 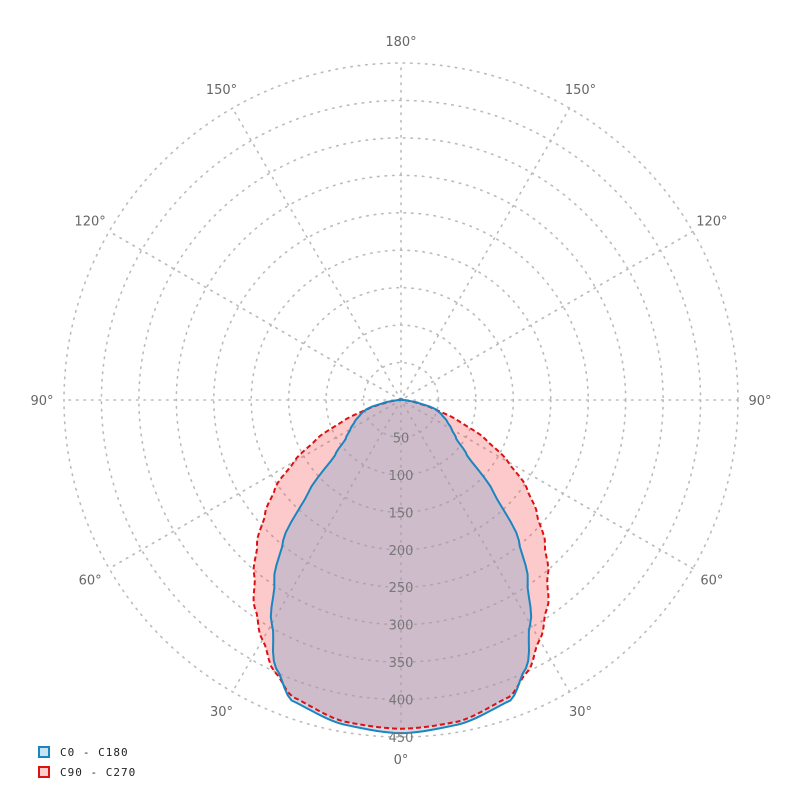 I want to click on legend-item-c0-c180: C0 - C180, so click(x=87, y=752).